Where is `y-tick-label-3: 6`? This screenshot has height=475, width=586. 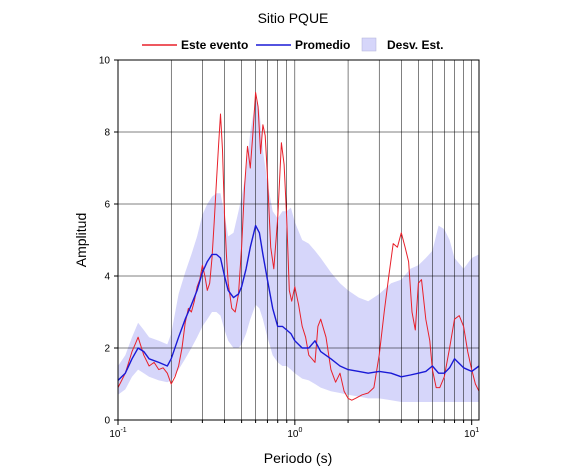 y-tick-label-3: 6 is located at coordinates (107, 205).